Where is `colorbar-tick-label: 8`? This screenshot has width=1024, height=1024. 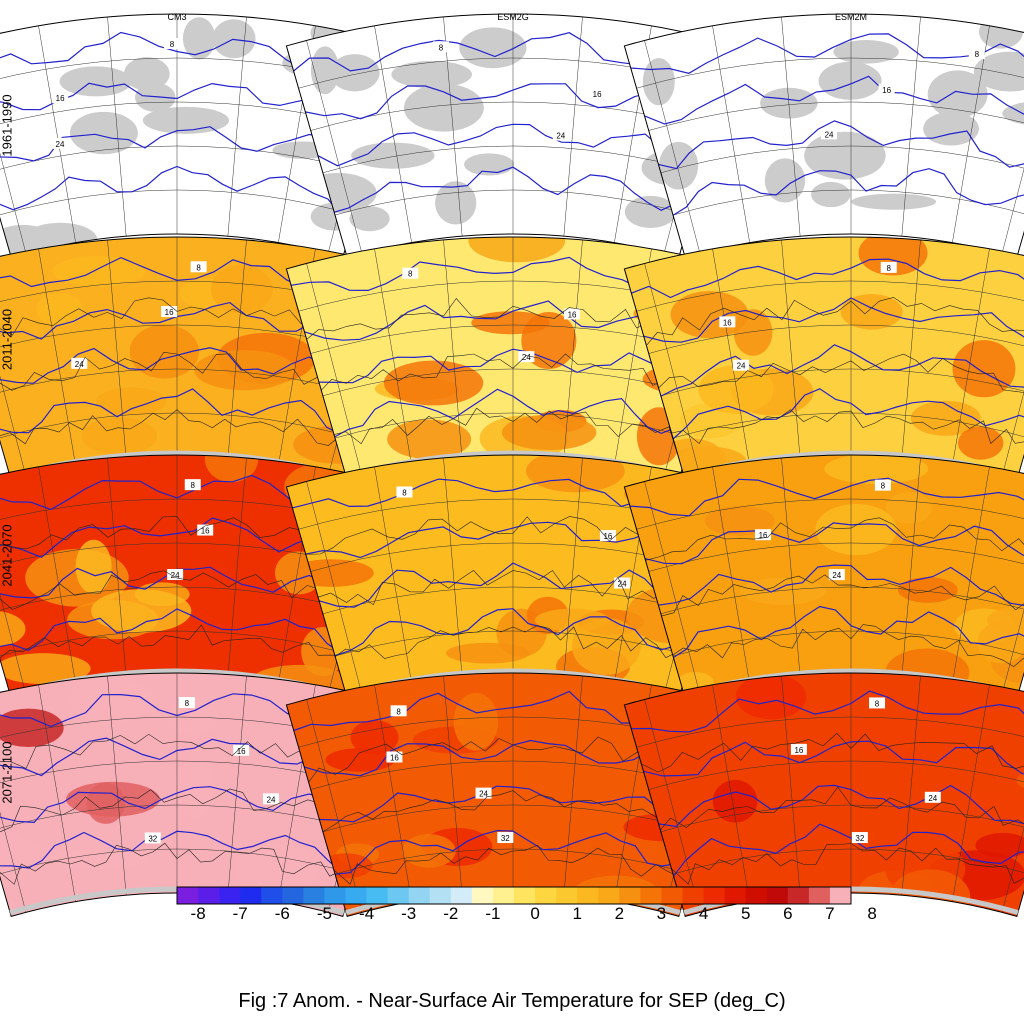 colorbar-tick-label: 8 is located at coordinates (872, 913).